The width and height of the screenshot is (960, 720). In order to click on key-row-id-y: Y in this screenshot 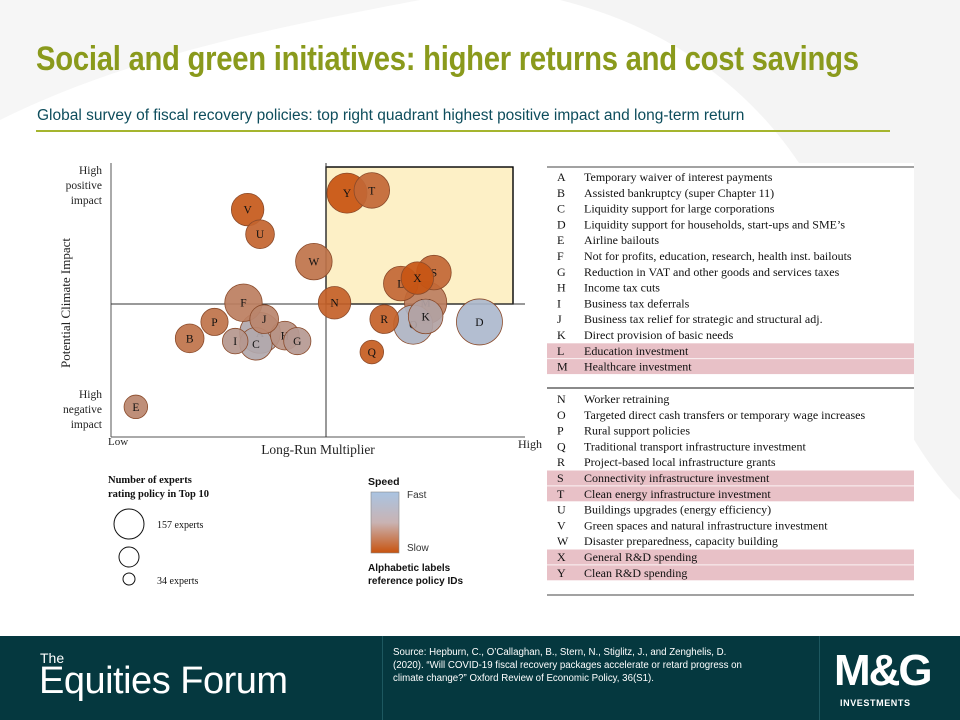, I will do `click(561, 573)`.